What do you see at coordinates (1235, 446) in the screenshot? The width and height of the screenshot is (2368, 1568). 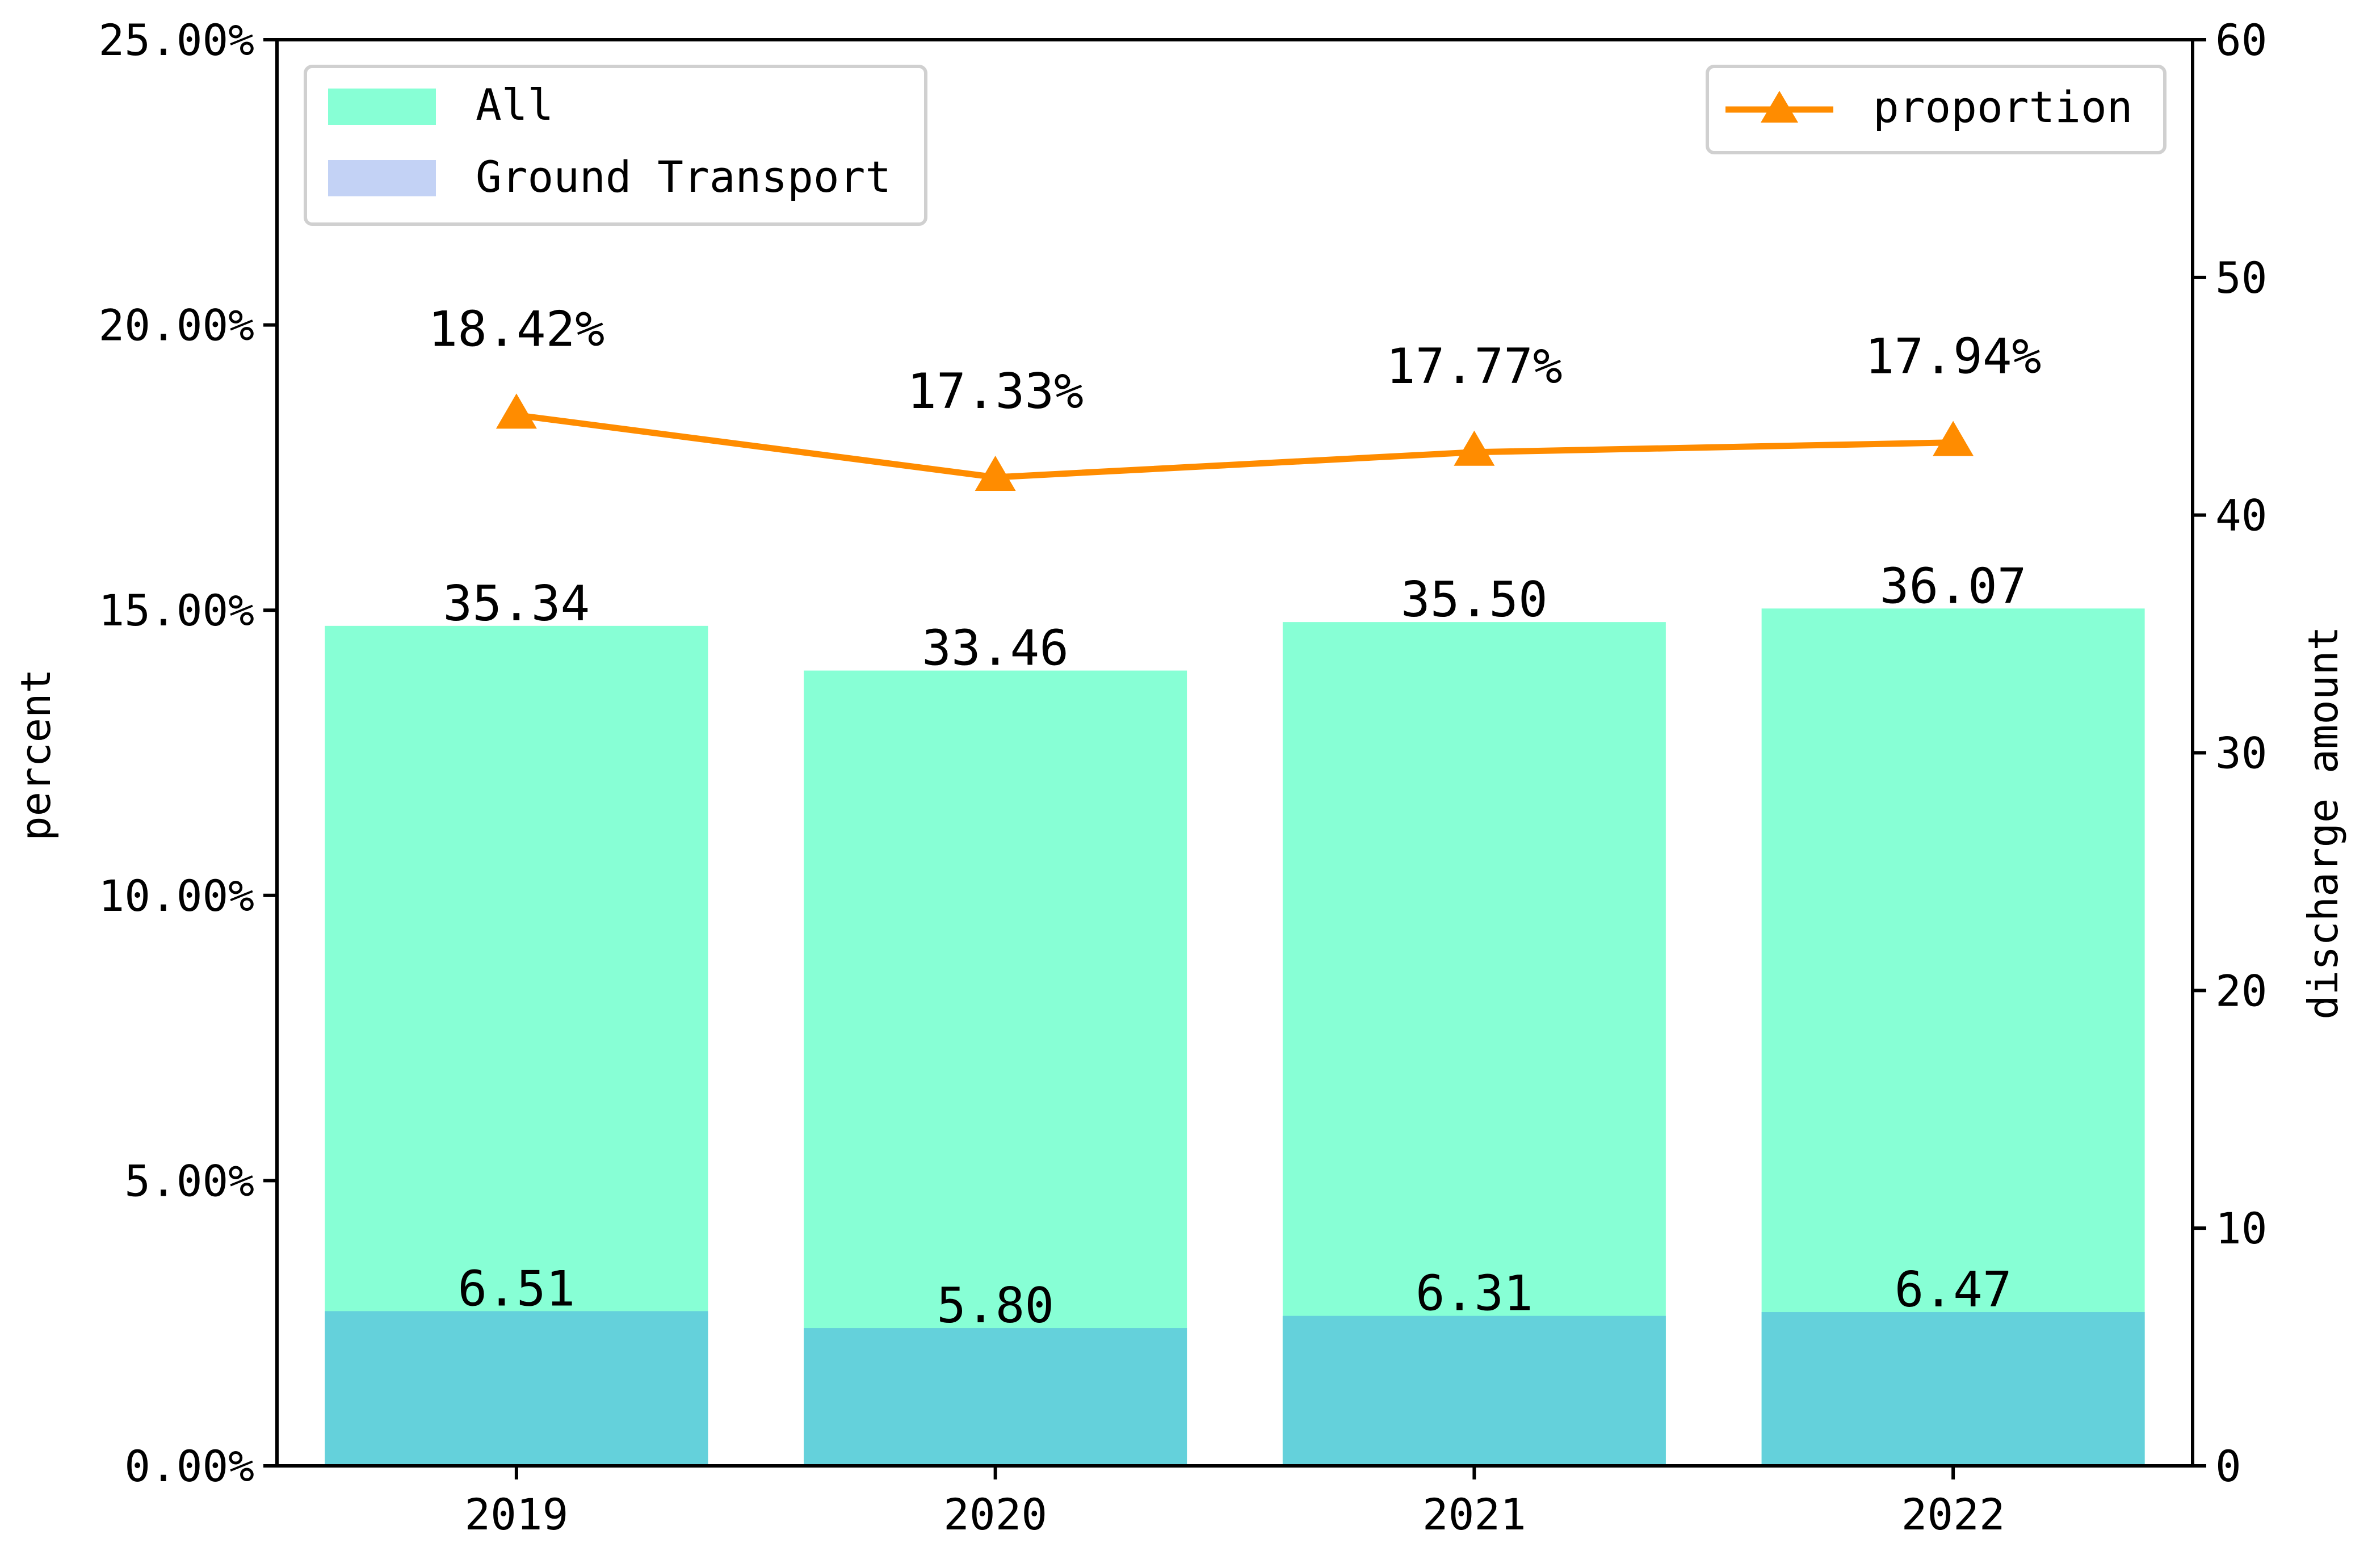 I see `proportion-line` at bounding box center [1235, 446].